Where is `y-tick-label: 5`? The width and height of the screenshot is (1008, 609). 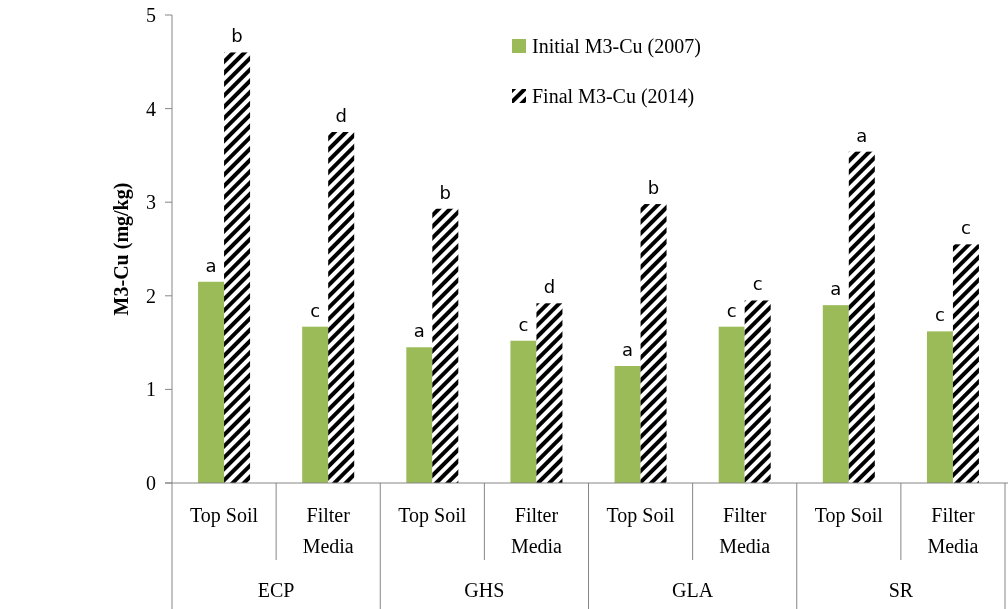 y-tick-label: 5 is located at coordinates (151, 15).